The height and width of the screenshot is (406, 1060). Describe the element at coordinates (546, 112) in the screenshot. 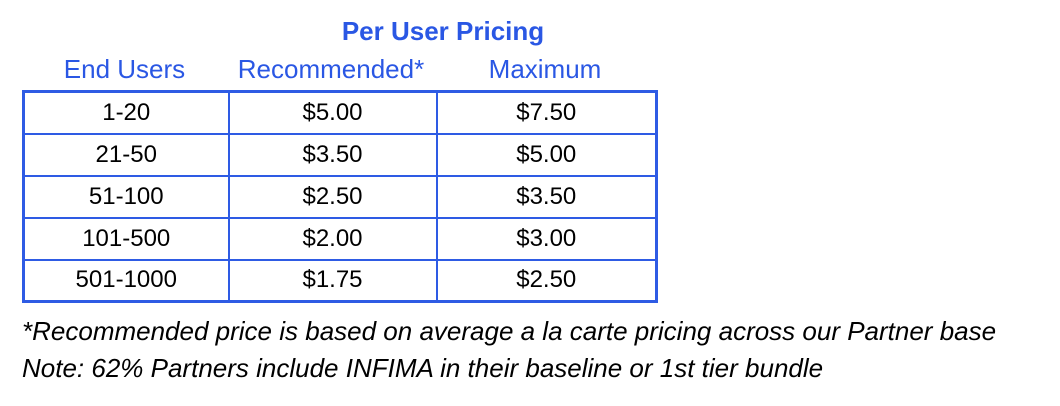

I see `maximum-price-cell: $7.50` at that location.